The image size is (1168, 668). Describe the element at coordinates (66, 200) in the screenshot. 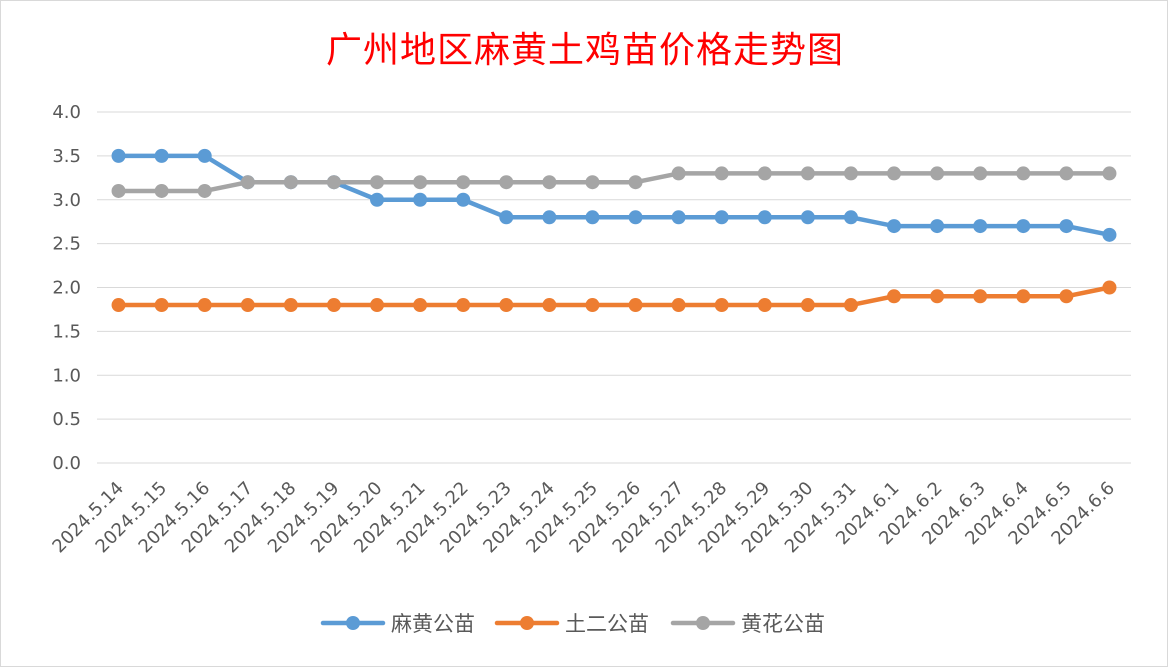

I see `y-tick-label: 3.0` at that location.